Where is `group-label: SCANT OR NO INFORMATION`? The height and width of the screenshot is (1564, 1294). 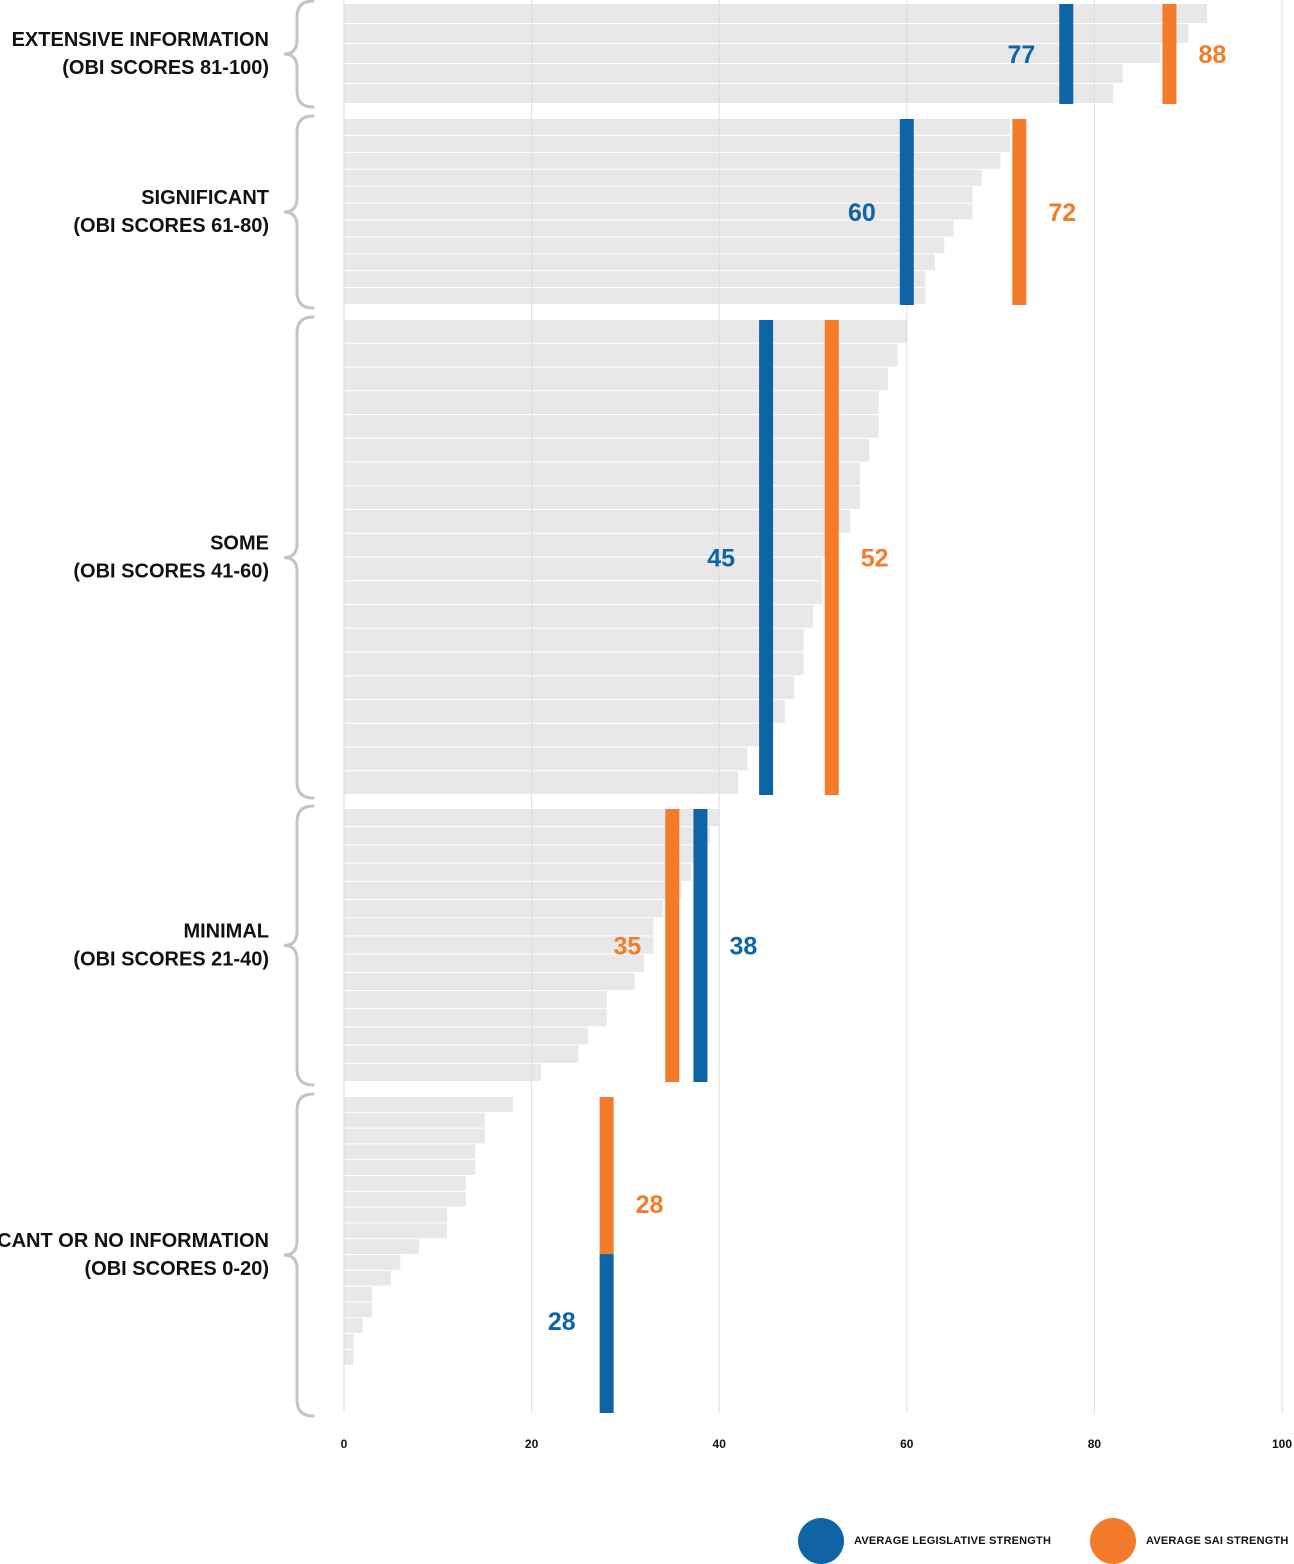 group-label: SCANT OR NO INFORMATION is located at coordinates (134, 1241).